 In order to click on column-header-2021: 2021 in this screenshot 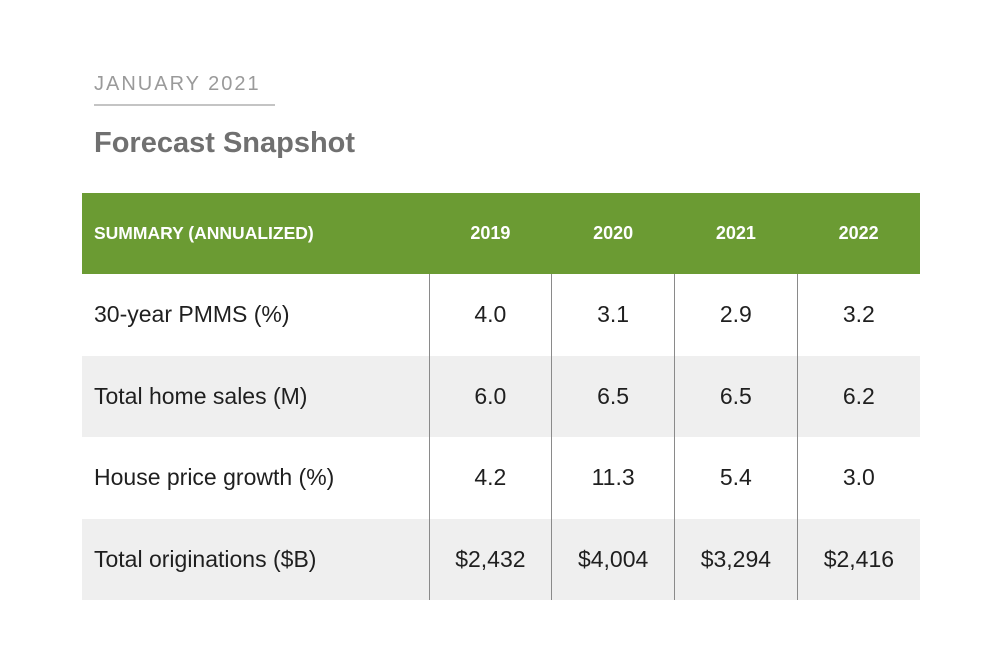, I will do `click(736, 233)`.